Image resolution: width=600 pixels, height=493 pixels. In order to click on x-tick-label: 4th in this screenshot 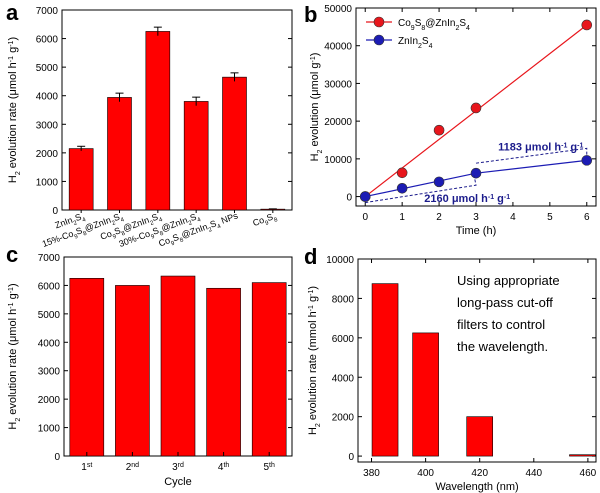, I will do `click(224, 468)`.